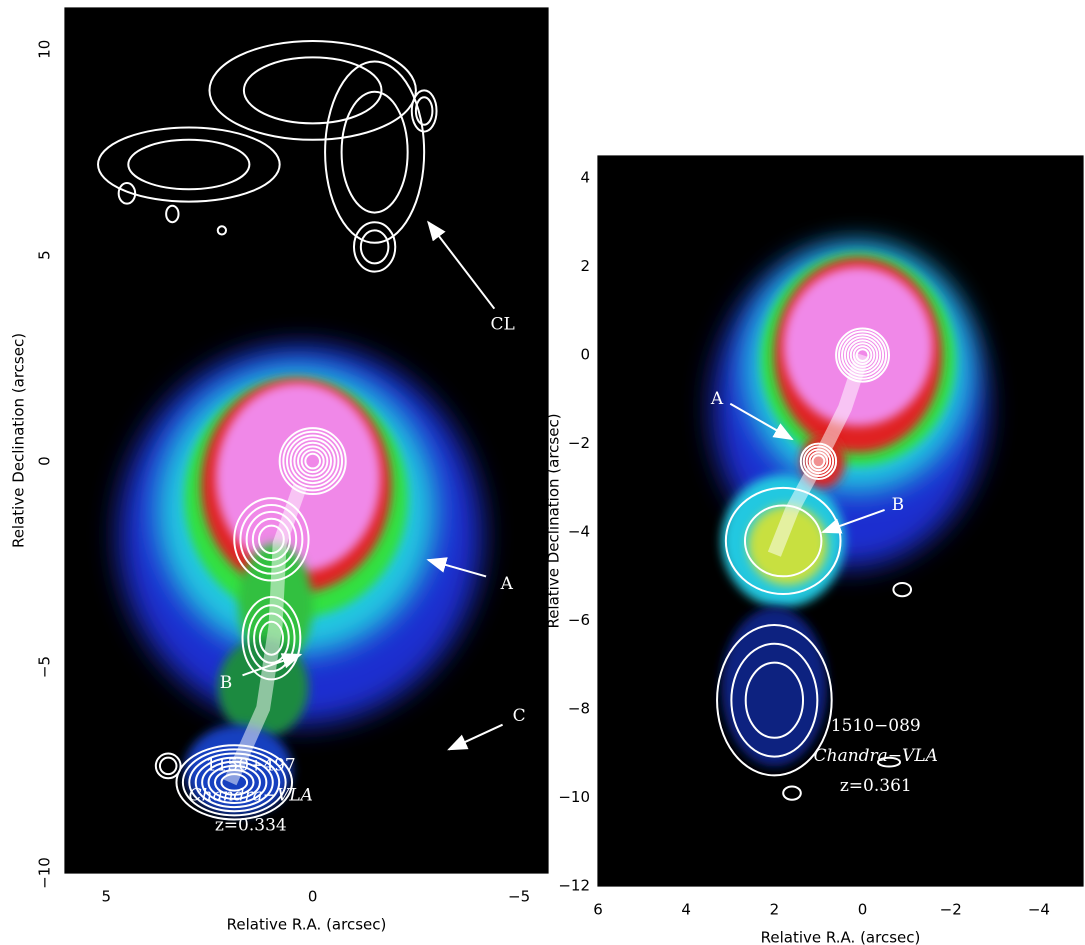 This screenshot has height=945, width=1085. What do you see at coordinates (876, 726) in the screenshot?
I see `source-label: 1510−089` at bounding box center [876, 726].